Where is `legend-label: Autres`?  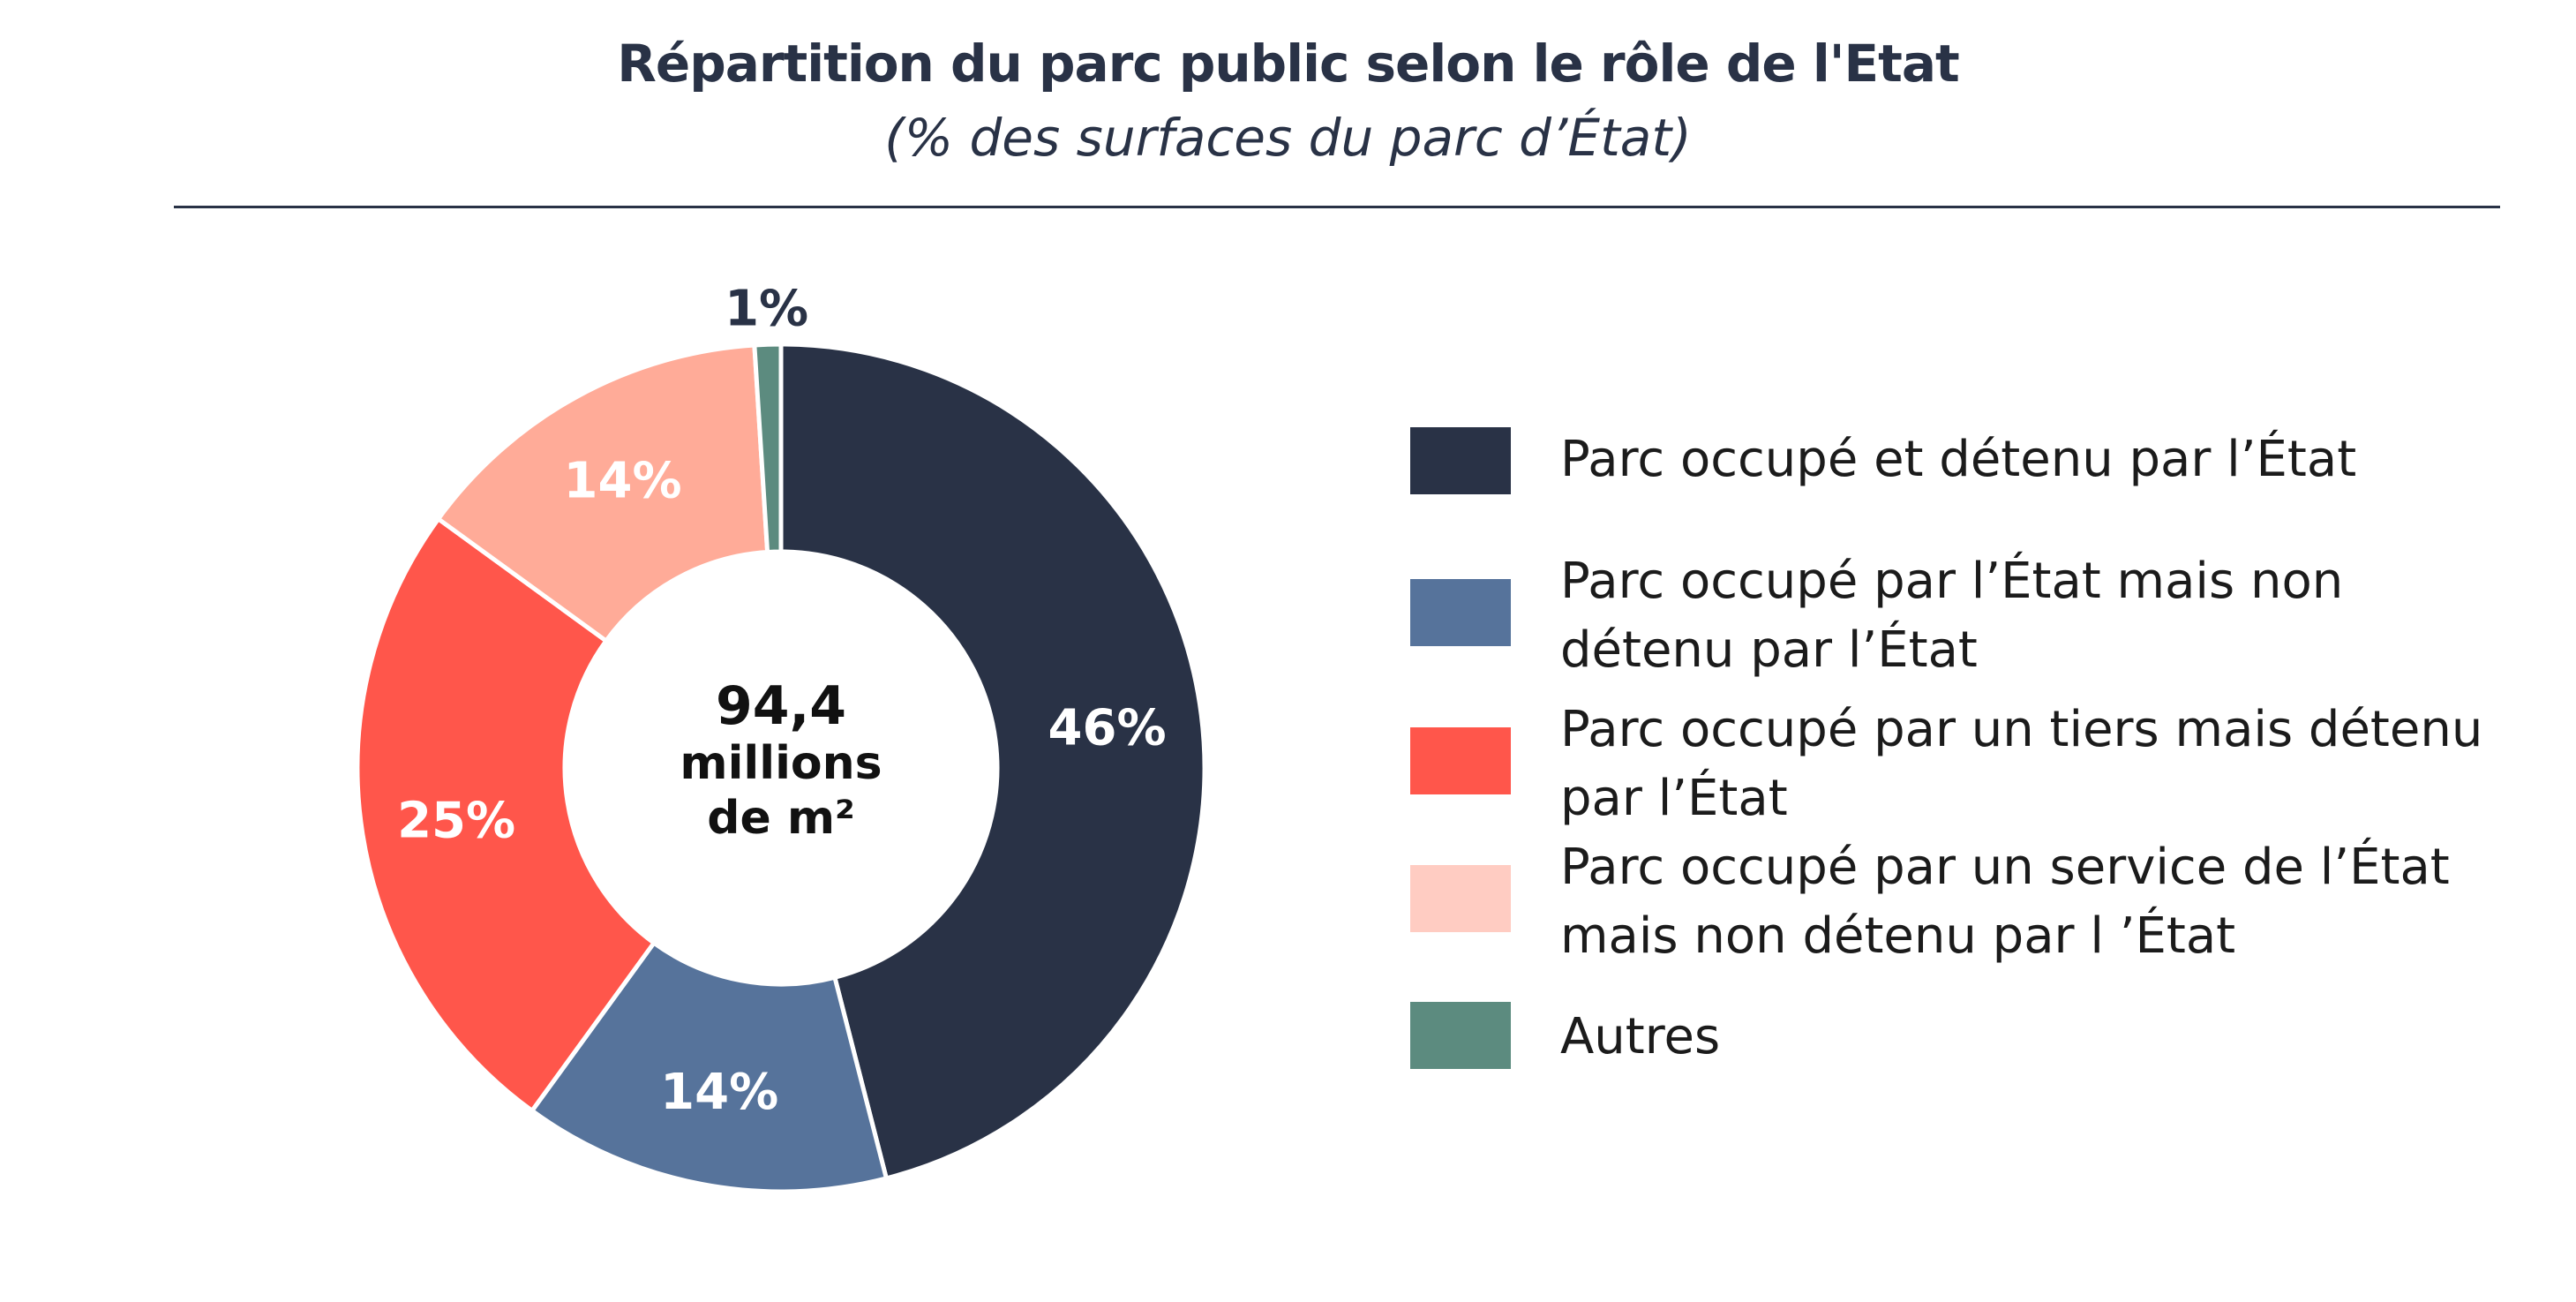 legend-label: Autres is located at coordinates (2063, 1037).